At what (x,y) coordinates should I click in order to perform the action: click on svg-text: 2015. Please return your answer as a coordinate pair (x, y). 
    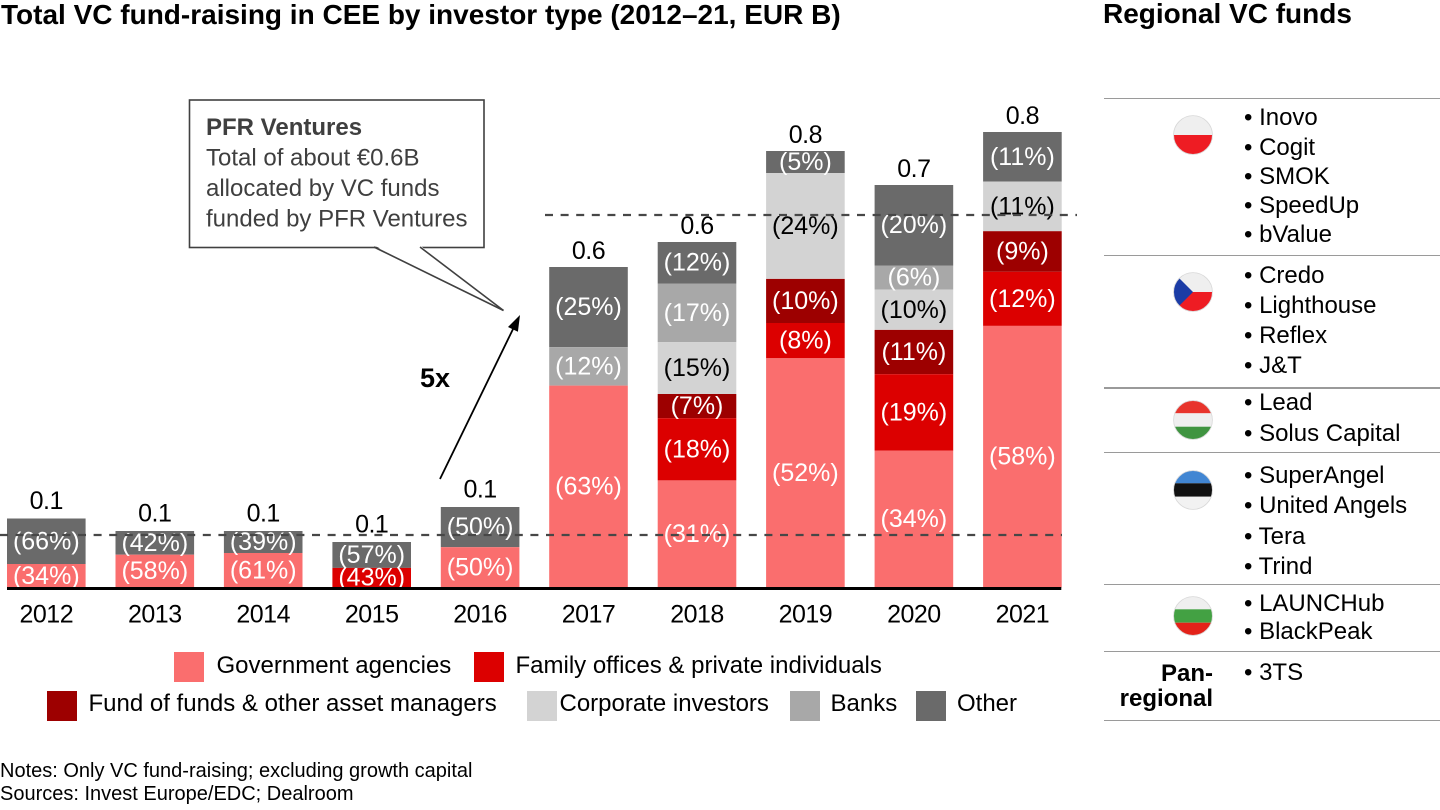
    Looking at the image, I should click on (372, 615).